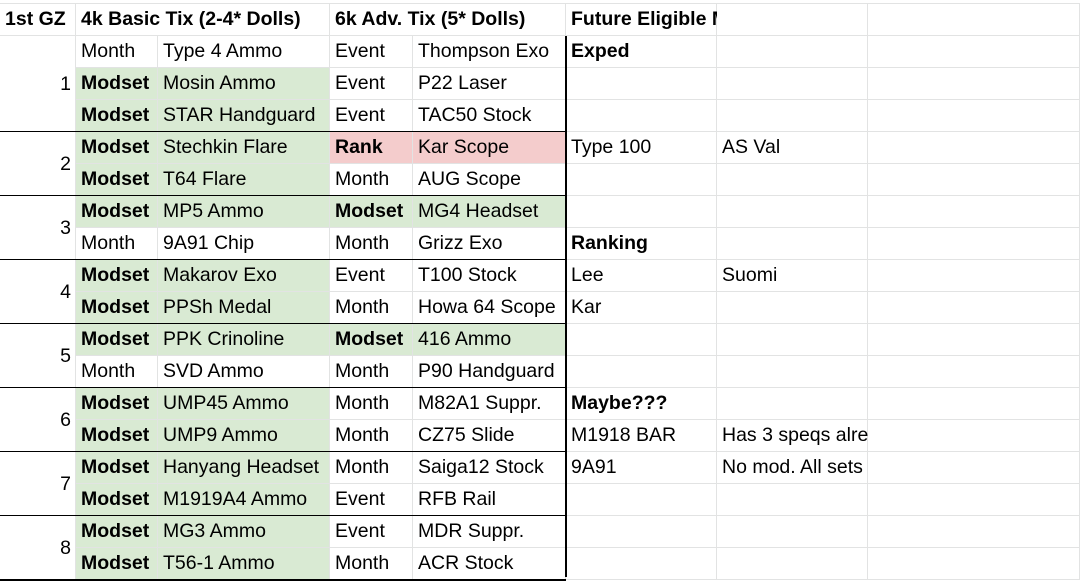 The height and width of the screenshot is (581, 1080). Describe the element at coordinates (641, 468) in the screenshot. I see `future-modset: 9A91` at that location.